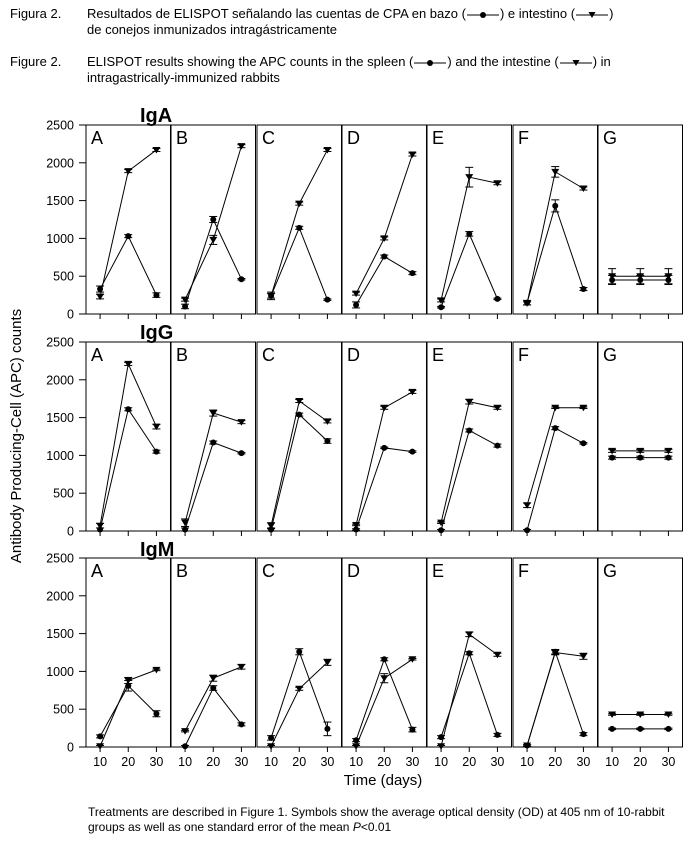  What do you see at coordinates (156, 333) in the screenshot?
I see `row-title: IgG` at bounding box center [156, 333].